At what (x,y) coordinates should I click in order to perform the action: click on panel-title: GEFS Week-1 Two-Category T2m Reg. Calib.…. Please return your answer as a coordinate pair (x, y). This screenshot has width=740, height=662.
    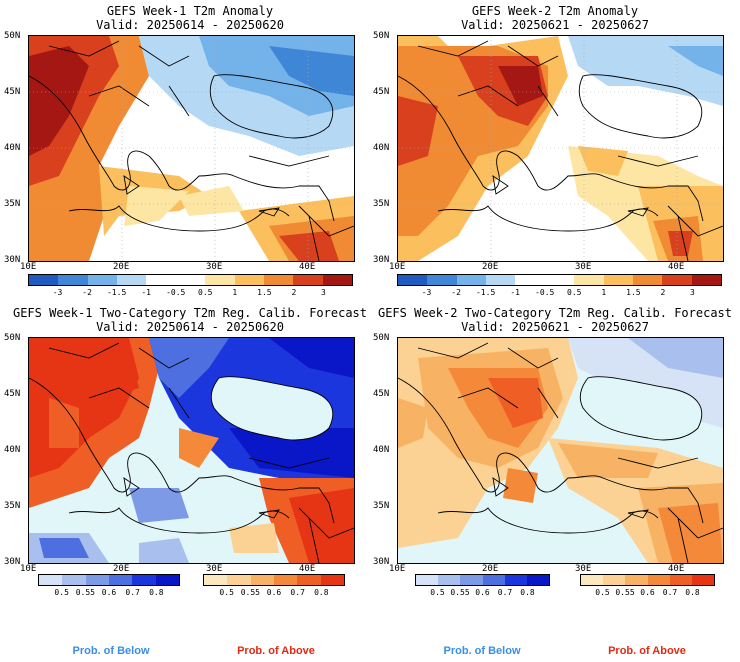
    Looking at the image, I should click on (189, 313).